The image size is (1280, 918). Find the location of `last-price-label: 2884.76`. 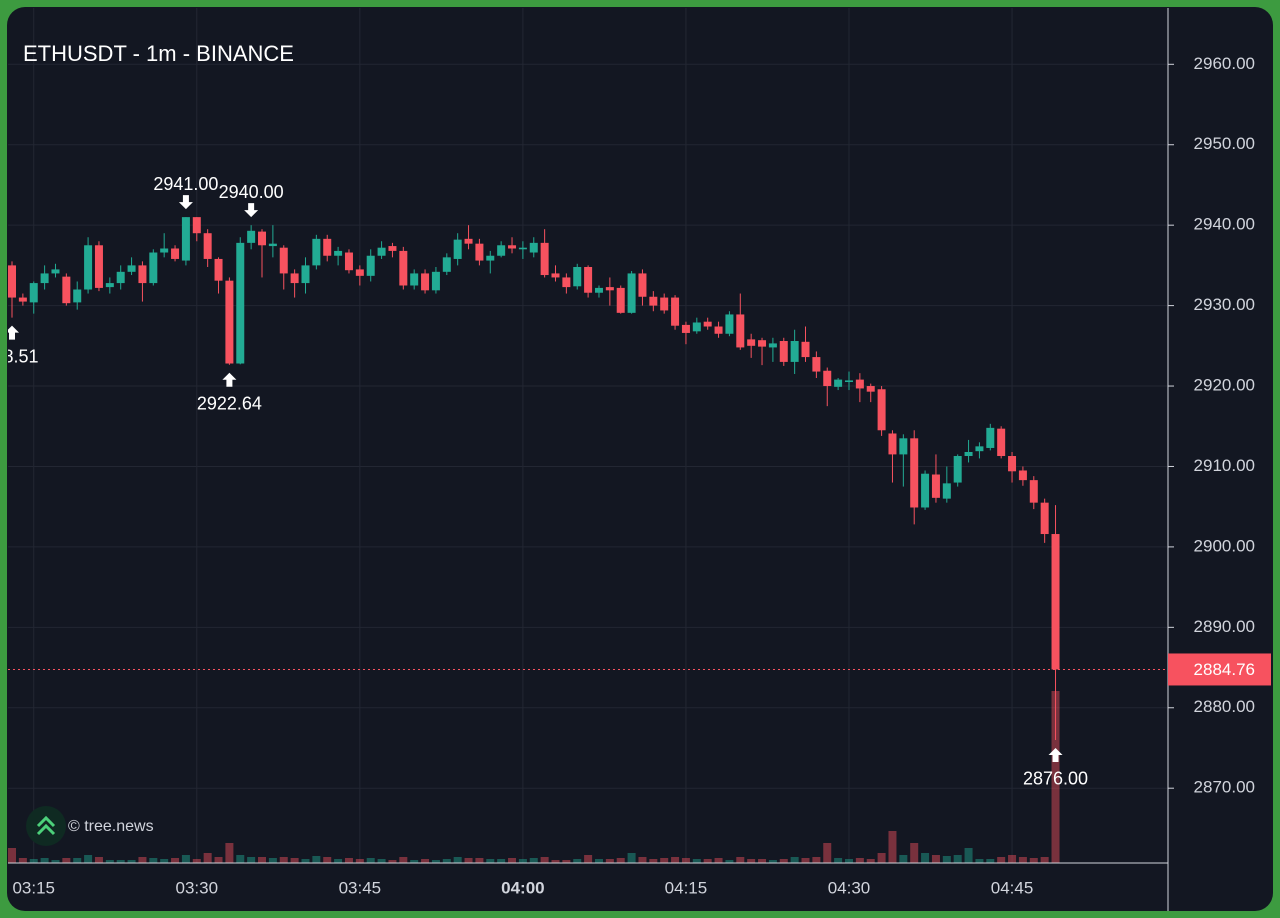

last-price-label: 2884.76 is located at coordinates (1224, 669).